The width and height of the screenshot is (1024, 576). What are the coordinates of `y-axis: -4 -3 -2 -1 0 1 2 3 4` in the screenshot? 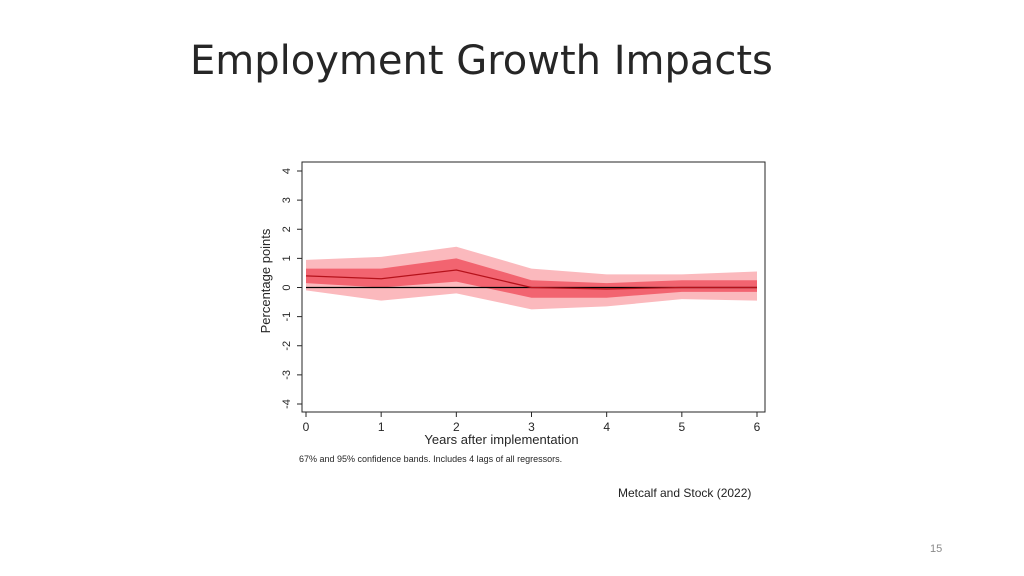 It's located at (291, 288).